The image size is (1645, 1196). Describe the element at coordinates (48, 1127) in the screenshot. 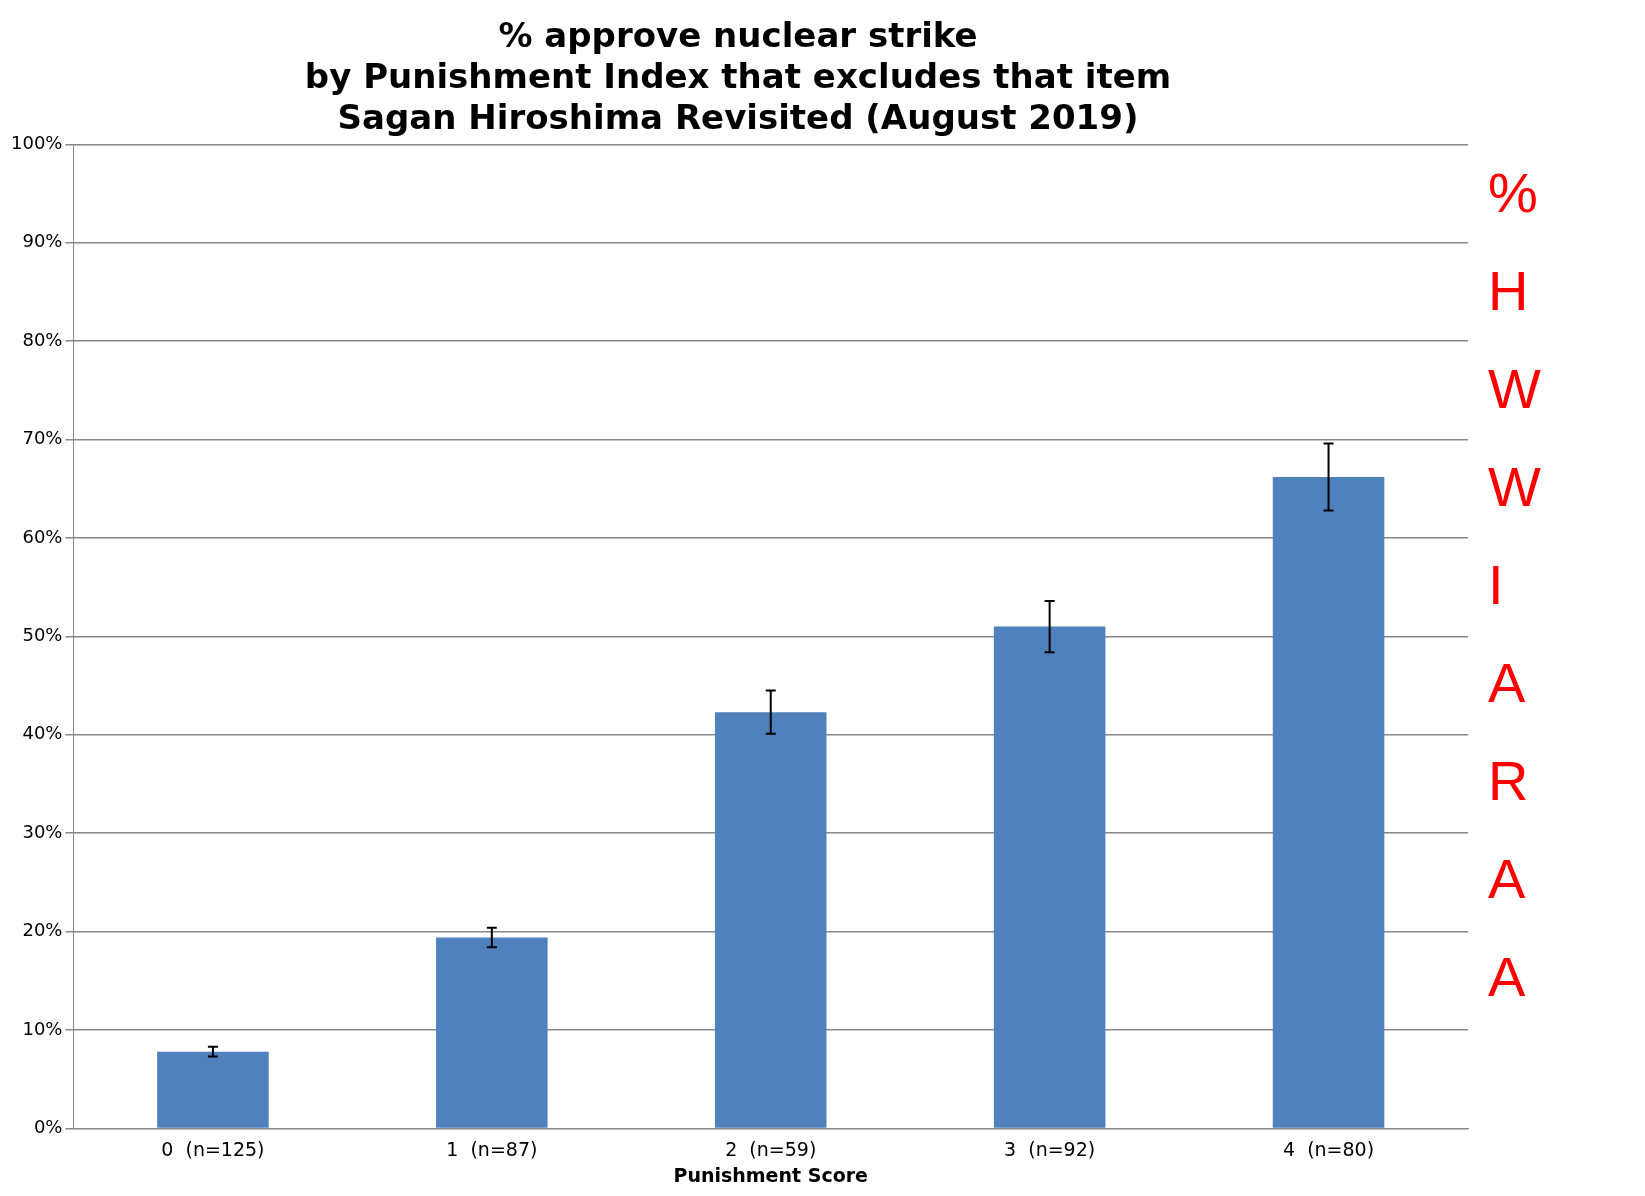

I see `y-tick-label: 0%` at that location.